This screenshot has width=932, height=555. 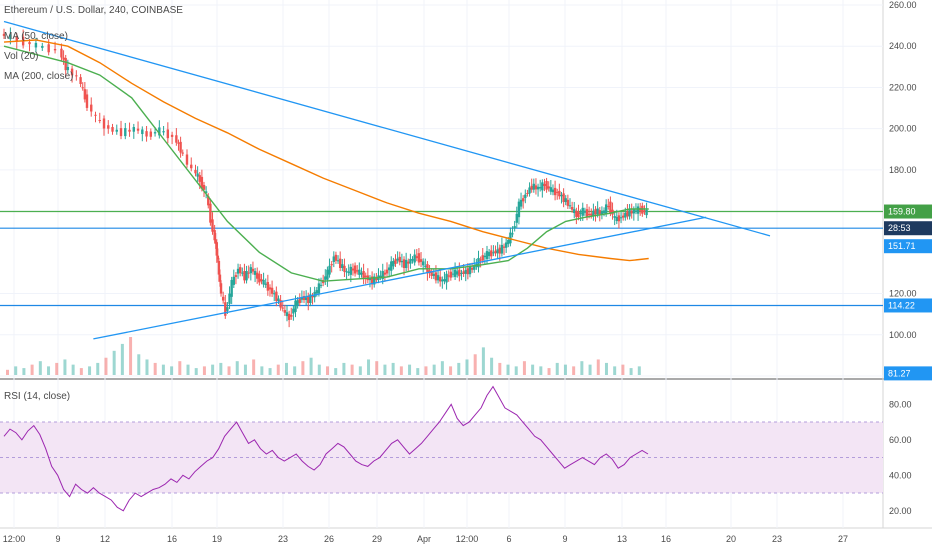 I want to click on indicator-ma50-label: MA (50, close), so click(x=36, y=36).